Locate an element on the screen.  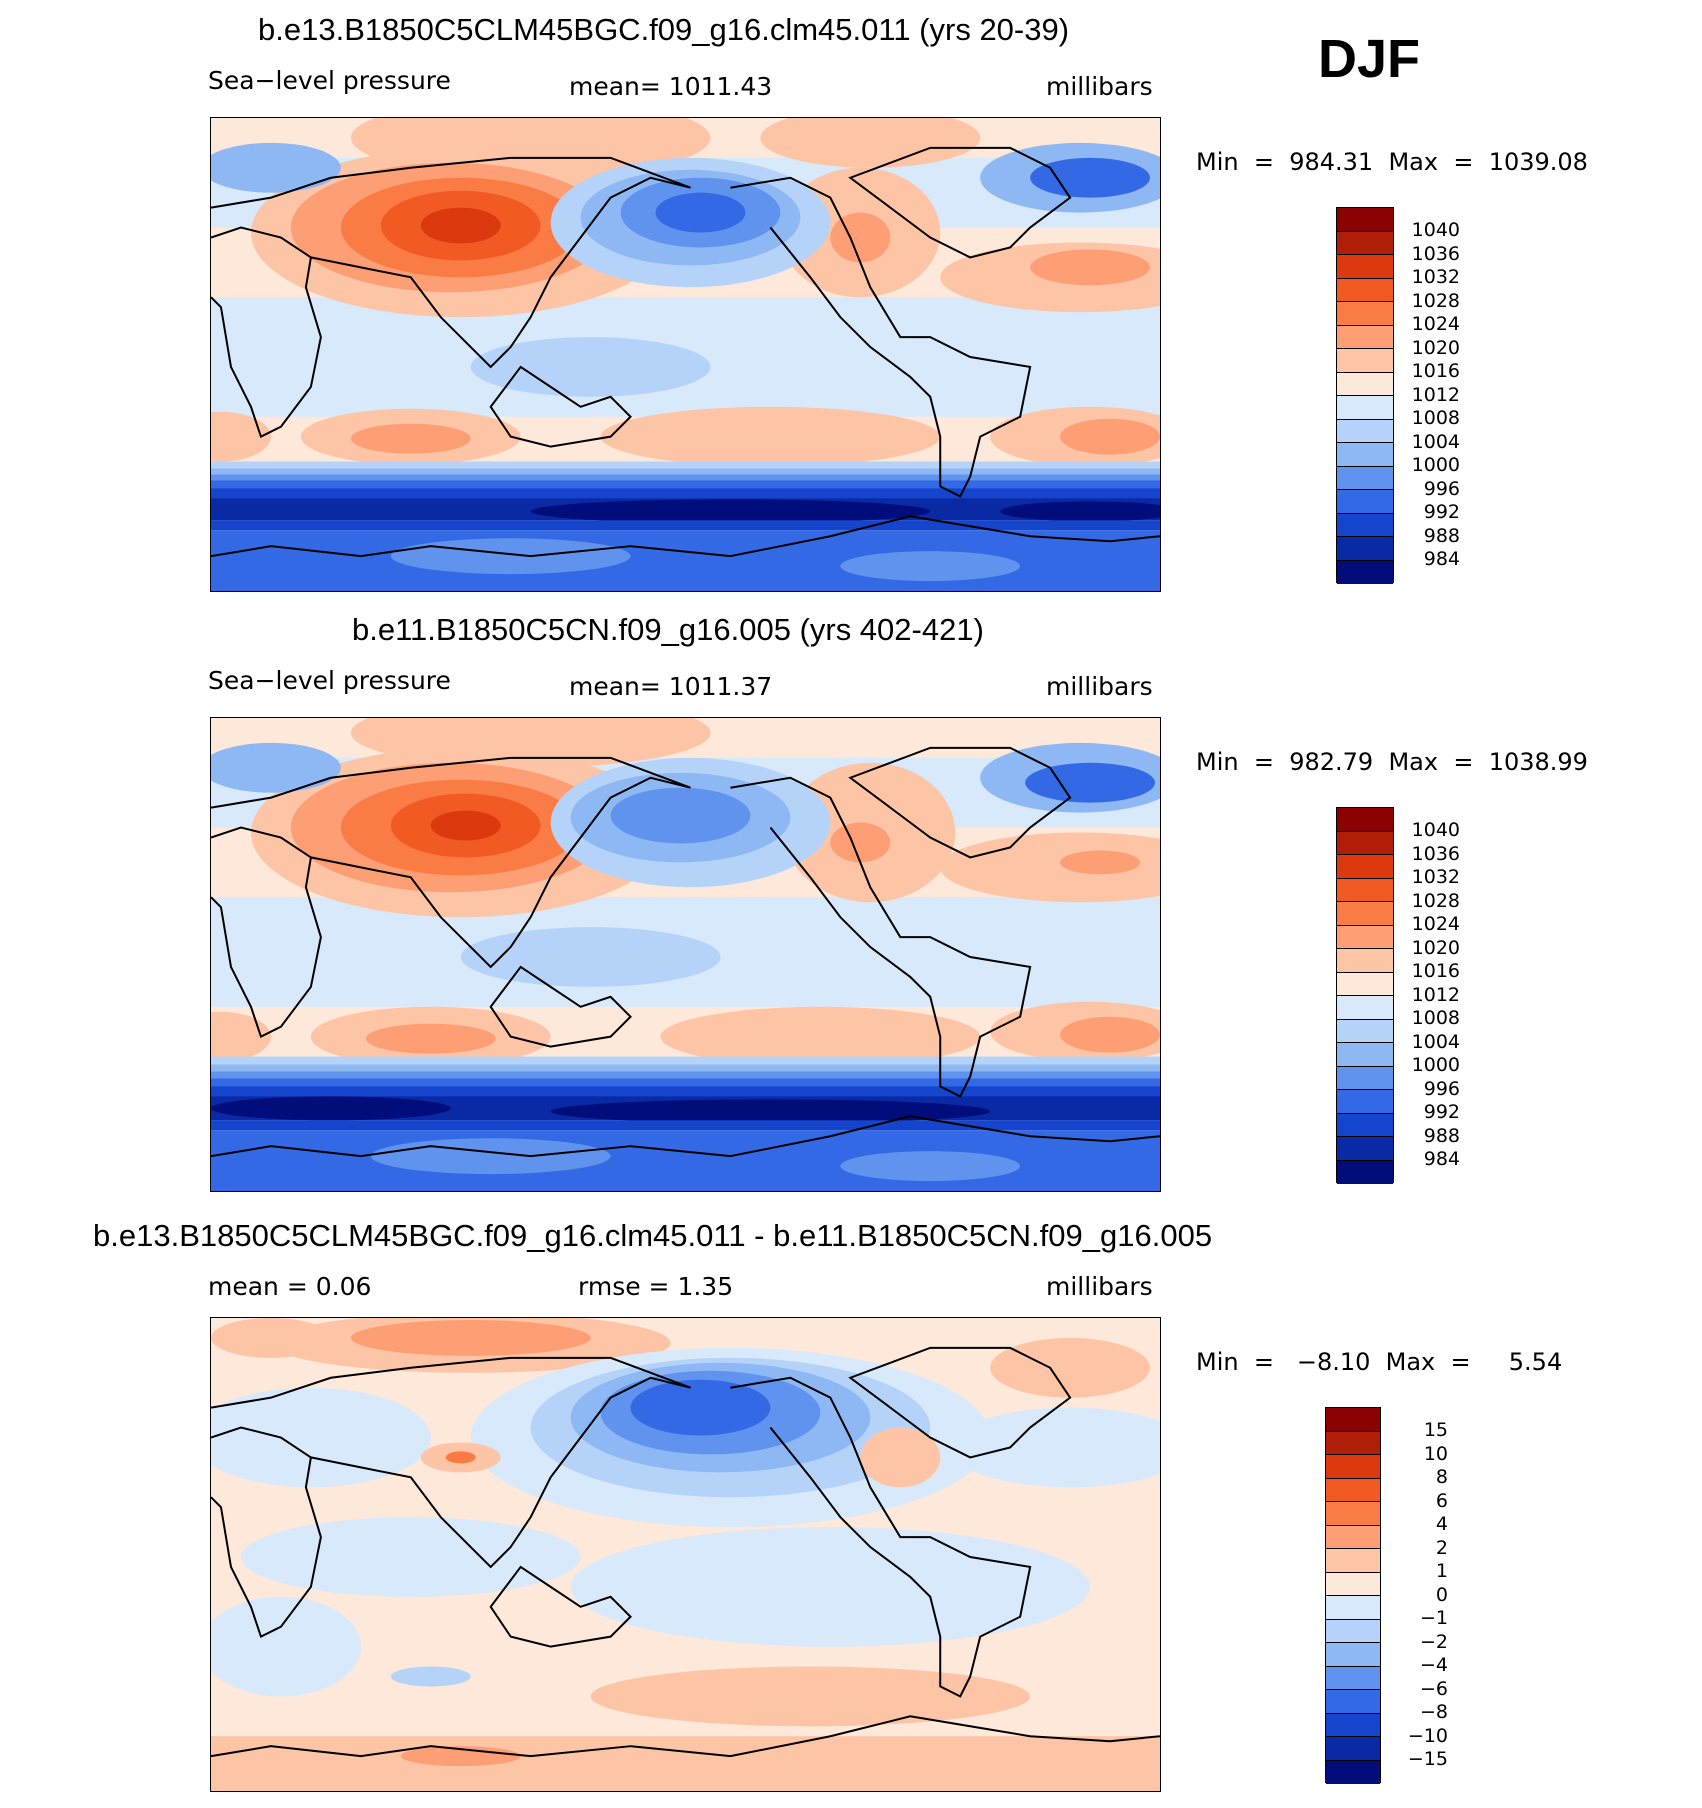
colorbar-label: 1020 is located at coordinates (1435, 947).